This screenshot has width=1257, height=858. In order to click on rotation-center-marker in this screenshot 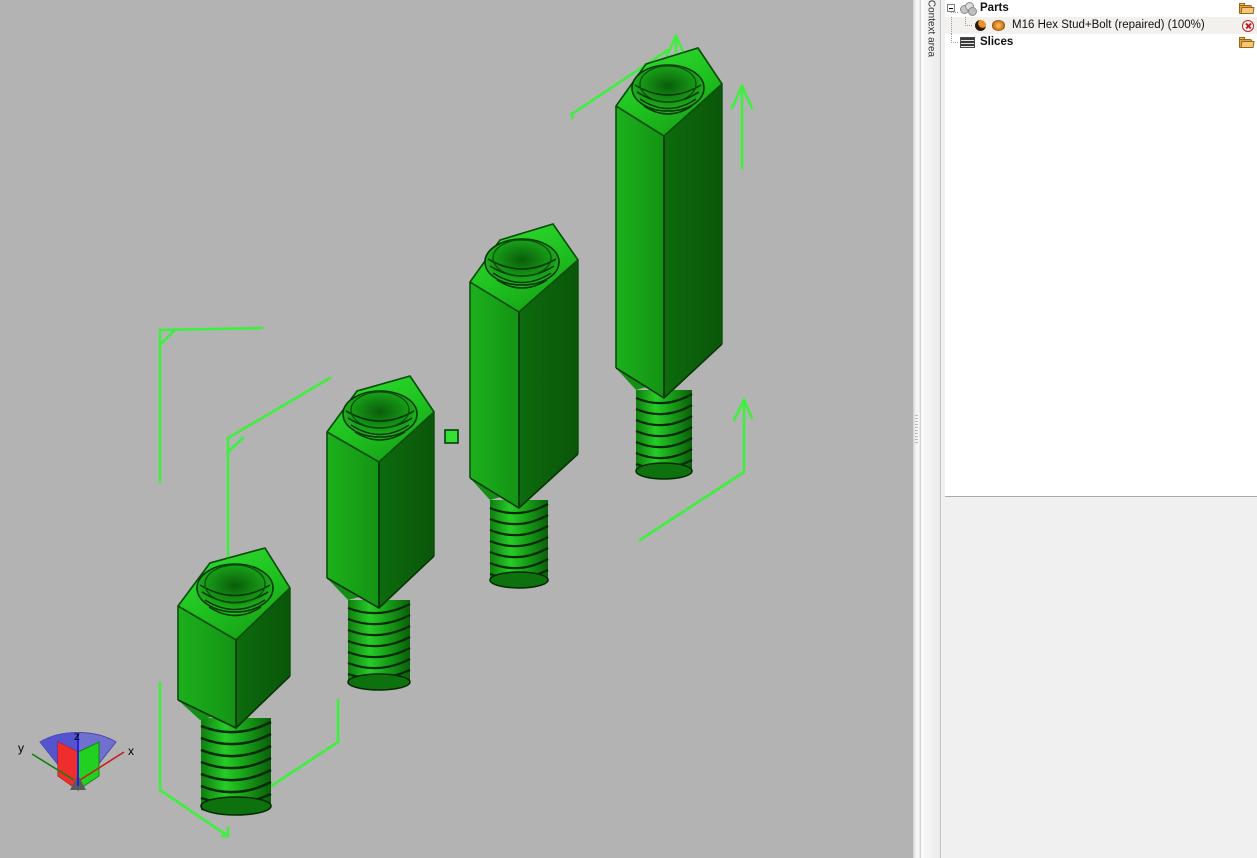, I will do `click(451, 436)`.